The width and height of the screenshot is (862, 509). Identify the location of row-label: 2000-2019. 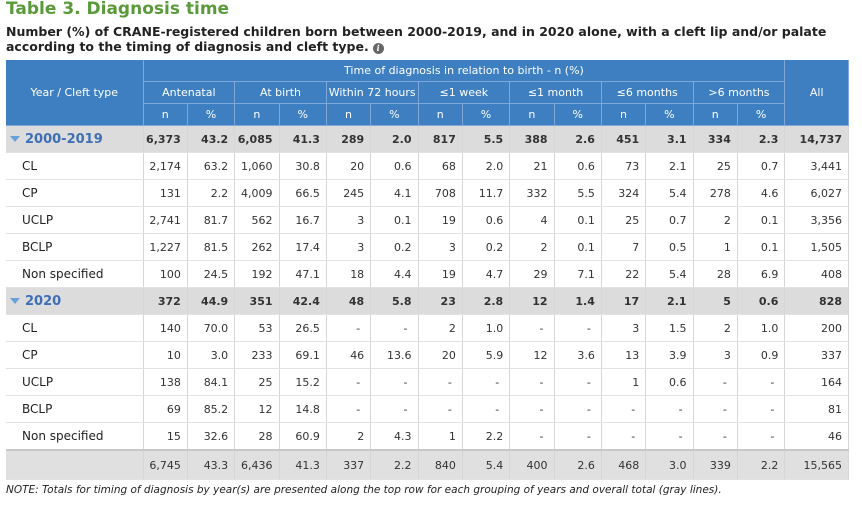
(75, 139).